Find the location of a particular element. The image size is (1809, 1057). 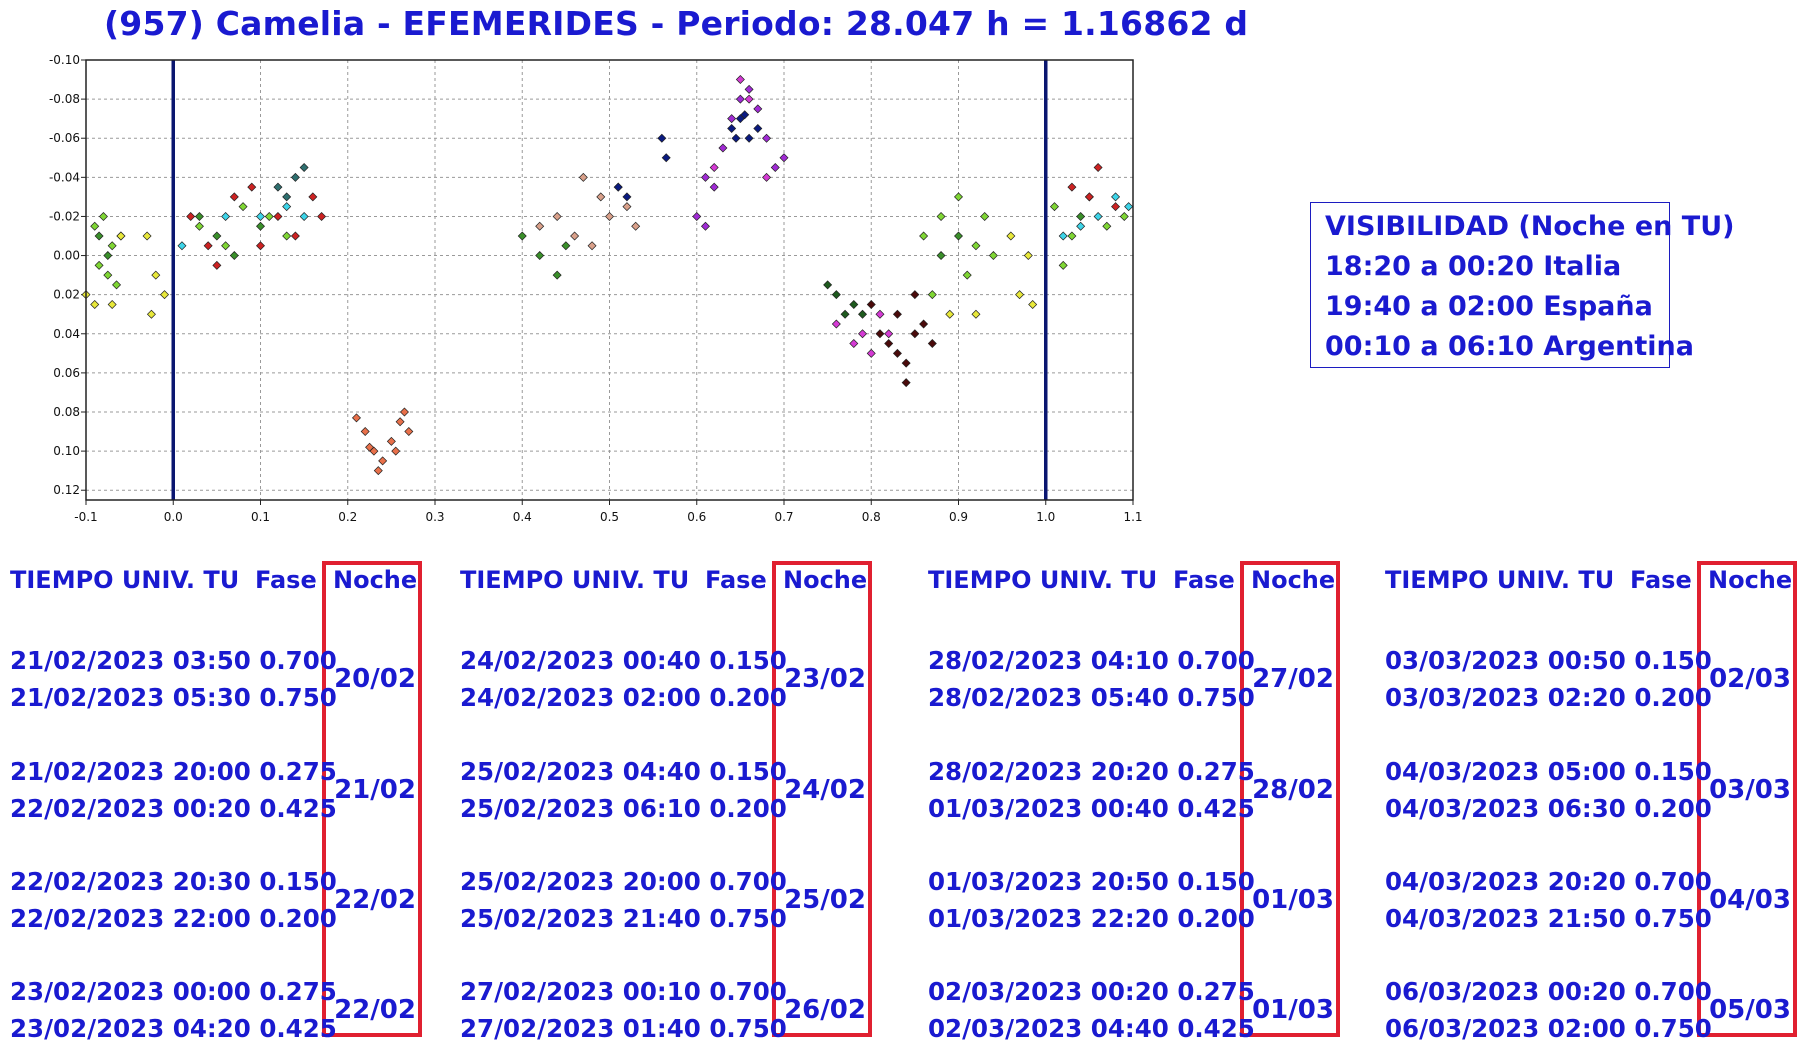

ephemeris-row: 22/02/2023 20:30 0.150 is located at coordinates (173, 881).